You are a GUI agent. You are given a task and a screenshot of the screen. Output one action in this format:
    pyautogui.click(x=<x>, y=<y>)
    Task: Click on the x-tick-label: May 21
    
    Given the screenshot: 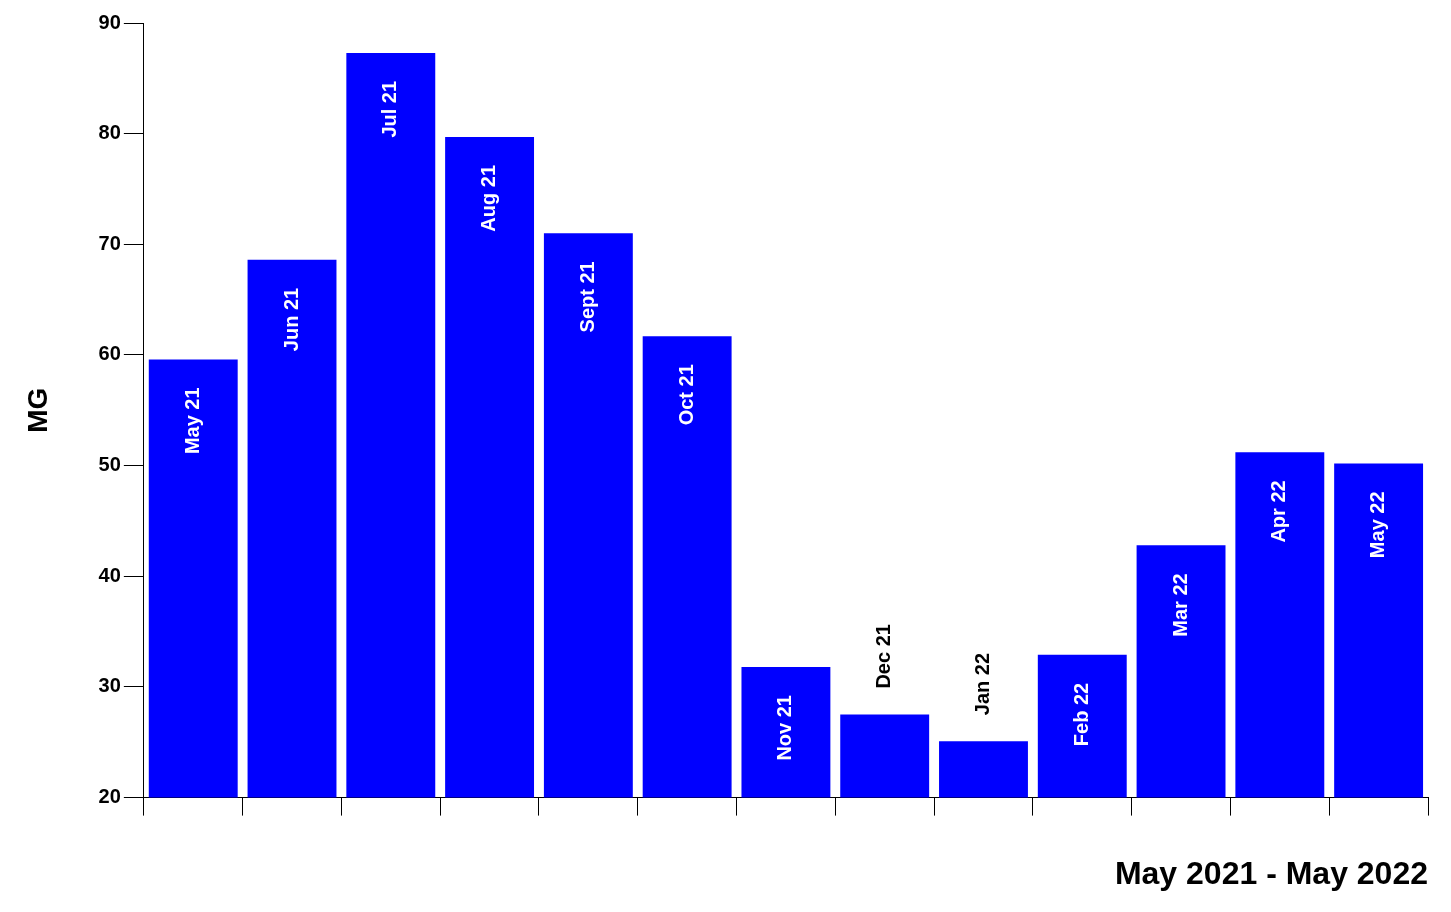 What is the action you would take?
    pyautogui.click(x=191, y=421)
    